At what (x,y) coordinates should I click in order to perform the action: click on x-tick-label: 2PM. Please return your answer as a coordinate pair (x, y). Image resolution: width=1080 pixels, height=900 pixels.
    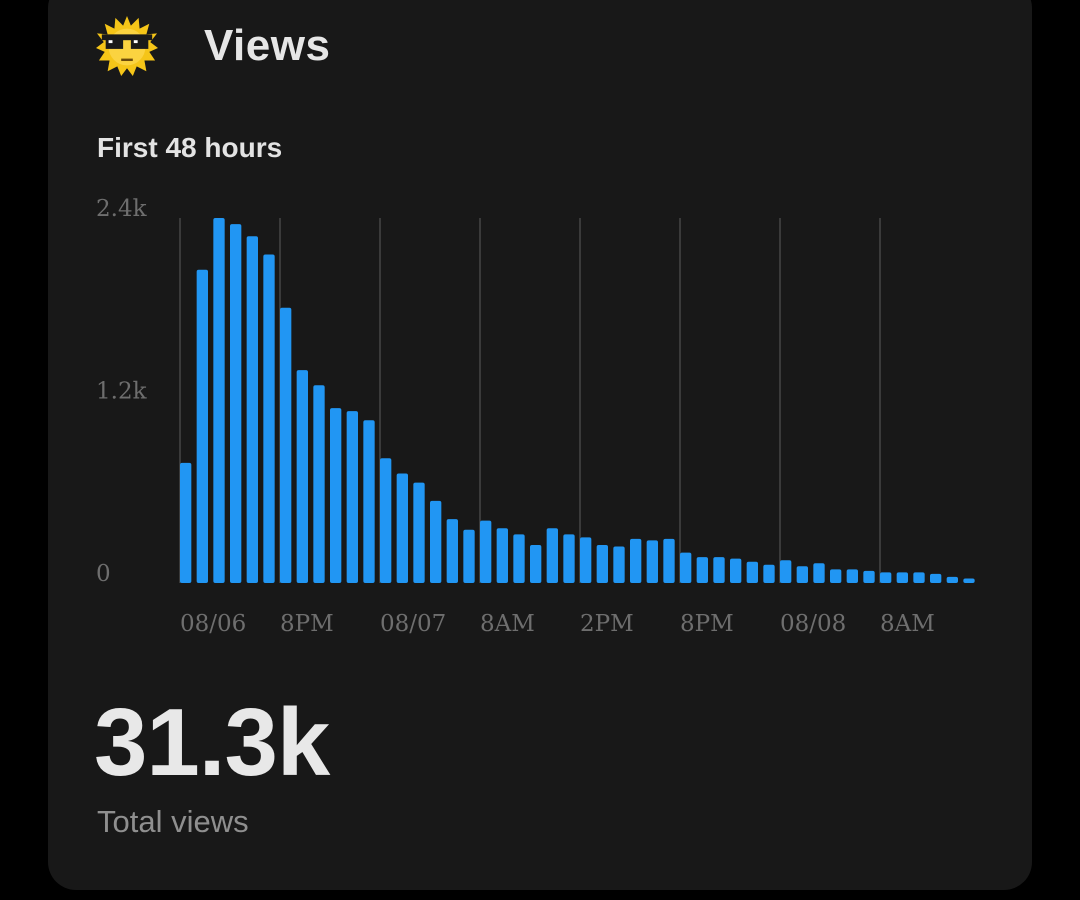
    Looking at the image, I should click on (607, 624).